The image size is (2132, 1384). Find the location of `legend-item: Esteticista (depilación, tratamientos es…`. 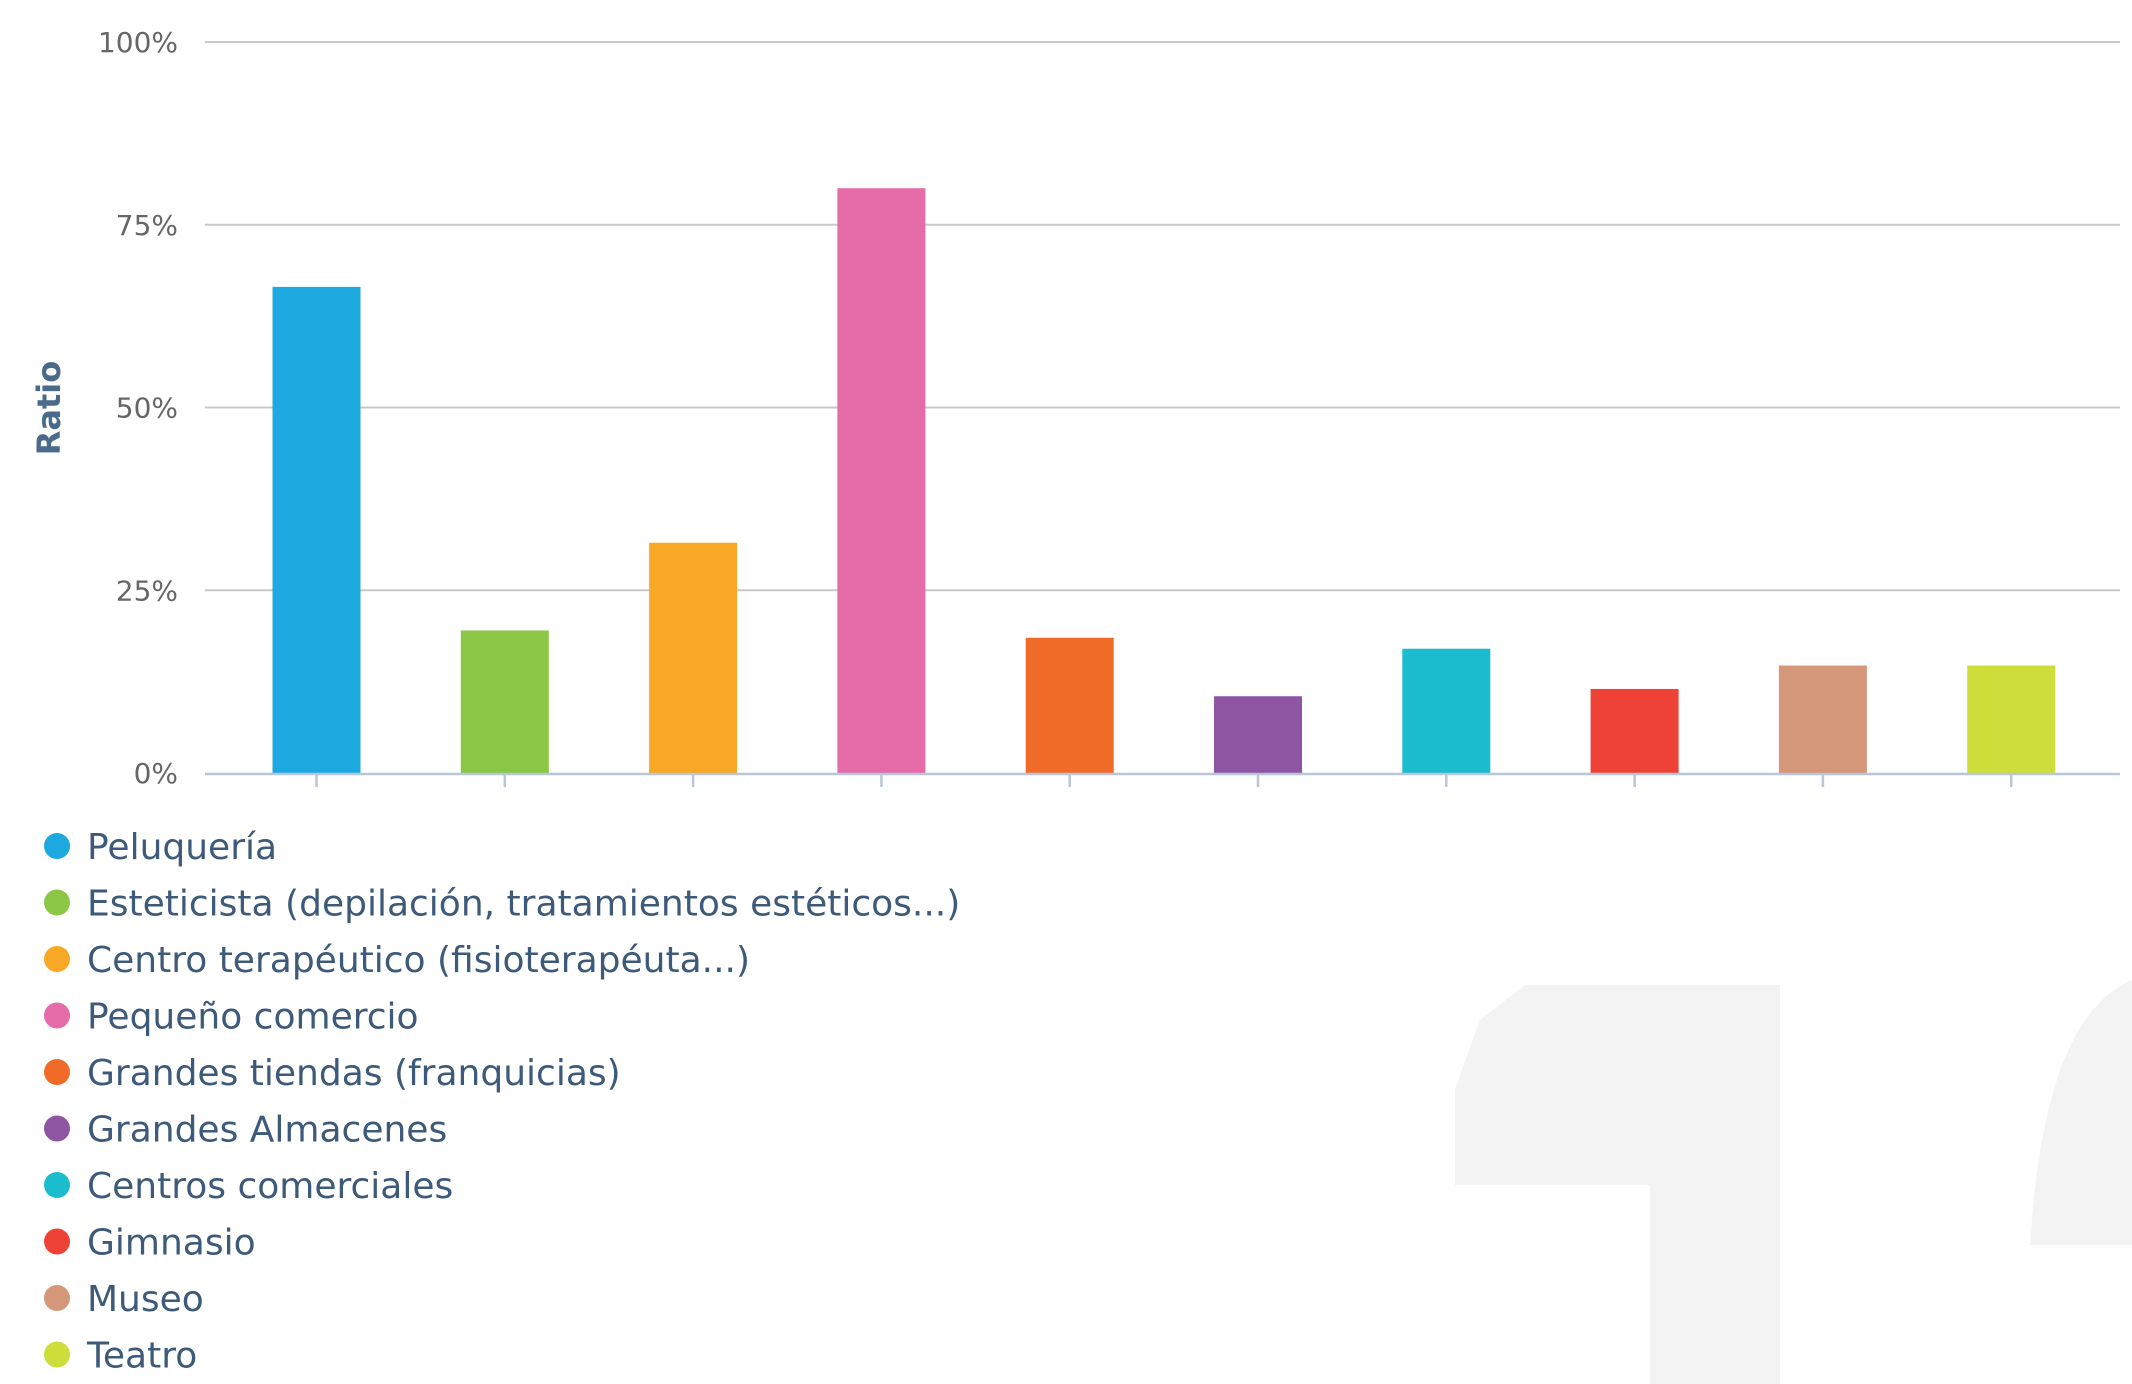

legend-item: Esteticista (depilación, tratamientos es… is located at coordinates (502, 904).